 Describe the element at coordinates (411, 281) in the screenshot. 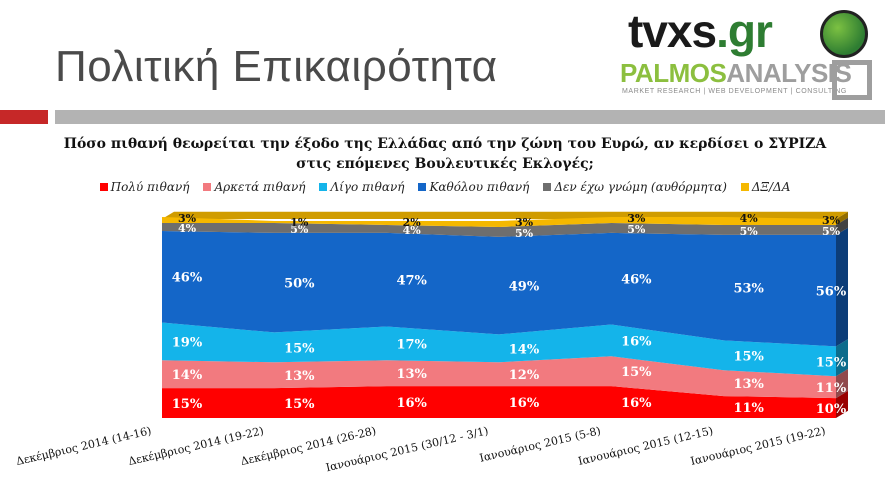

I see `data-label: 47%` at that location.